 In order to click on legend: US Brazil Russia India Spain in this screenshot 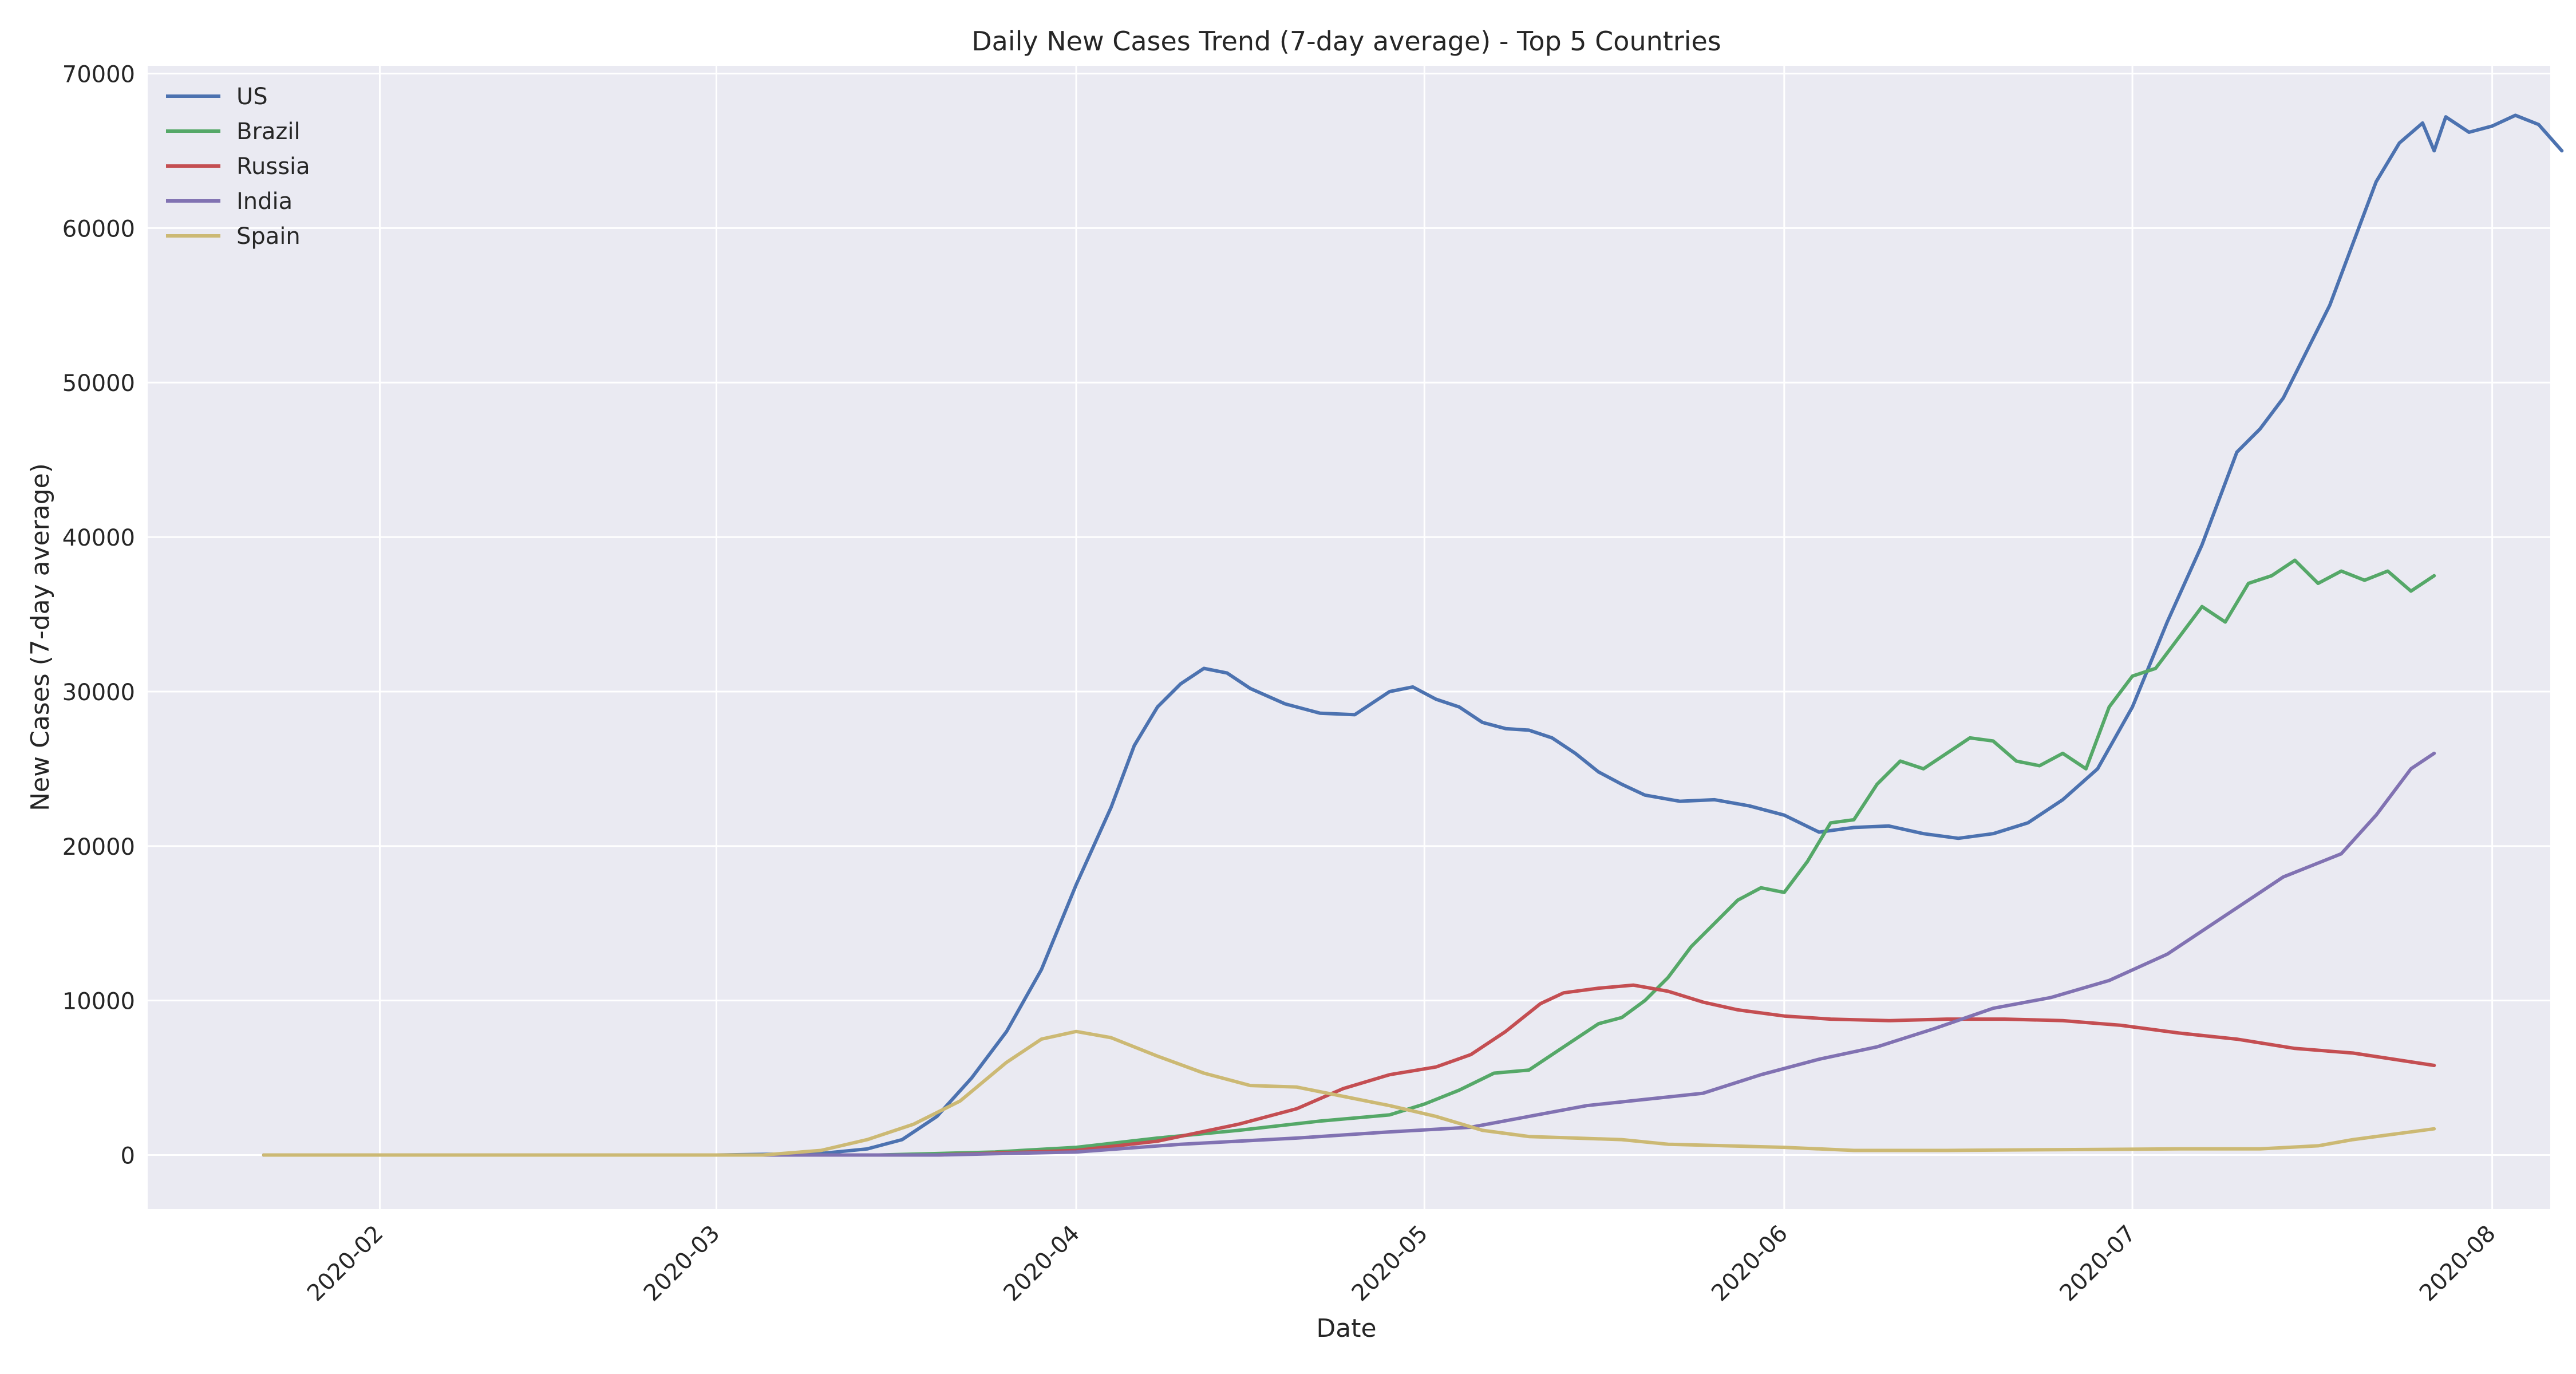, I will do `click(238, 167)`.